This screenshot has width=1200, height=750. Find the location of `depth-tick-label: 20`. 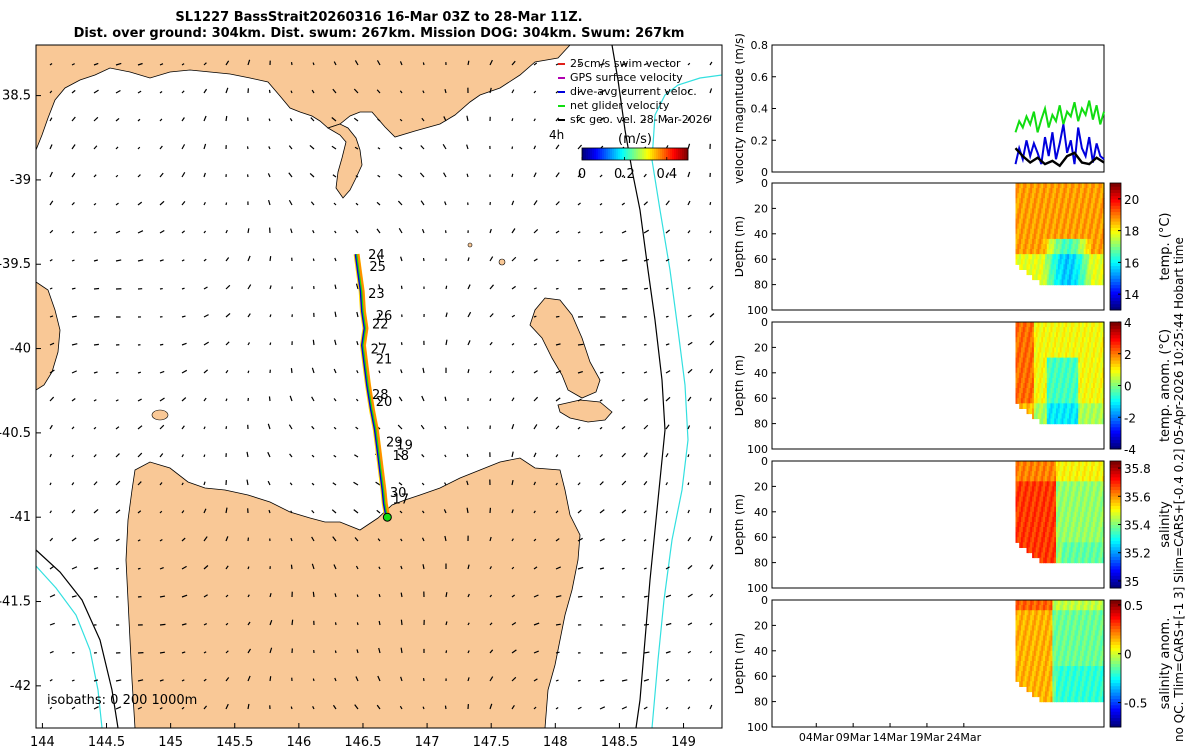

depth-tick-label: 20 is located at coordinates (761, 347).